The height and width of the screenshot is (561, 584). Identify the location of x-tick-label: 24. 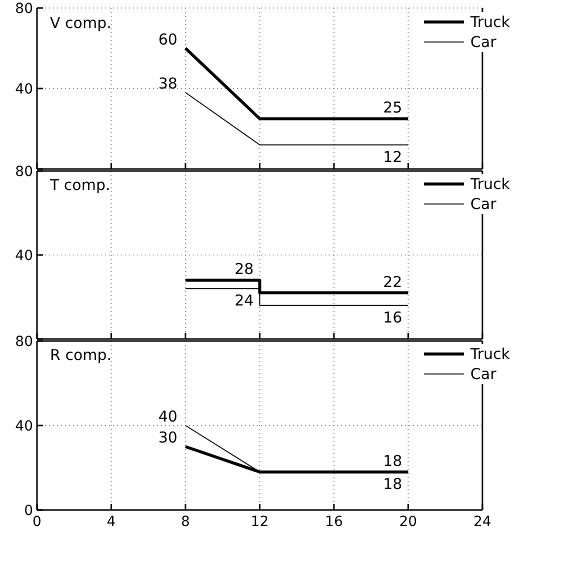
(483, 522).